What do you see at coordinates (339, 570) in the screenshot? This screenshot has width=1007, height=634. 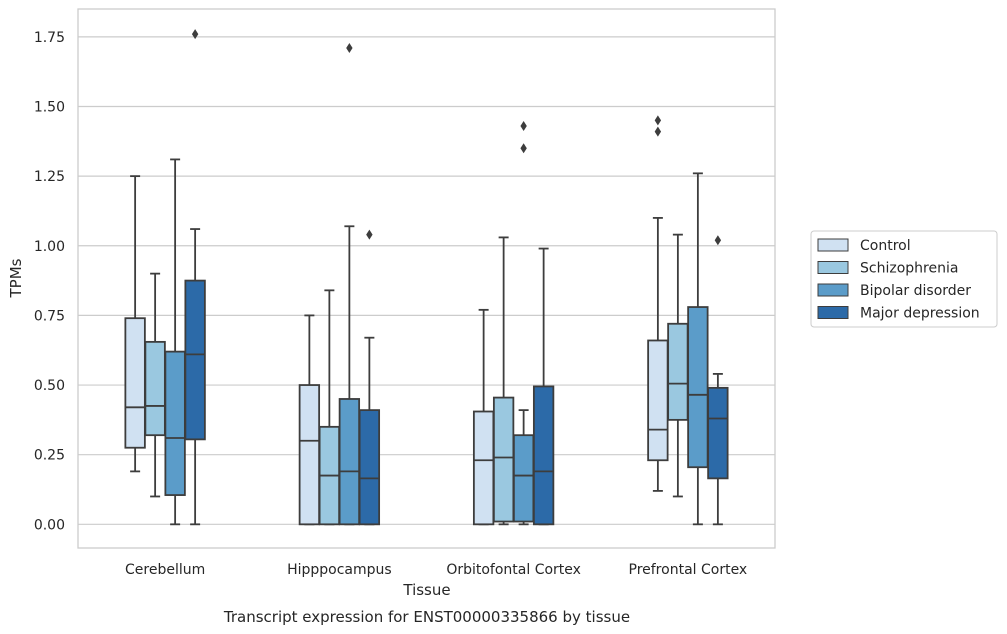 I see `x-tick-label: Hipppocampus` at bounding box center [339, 570].